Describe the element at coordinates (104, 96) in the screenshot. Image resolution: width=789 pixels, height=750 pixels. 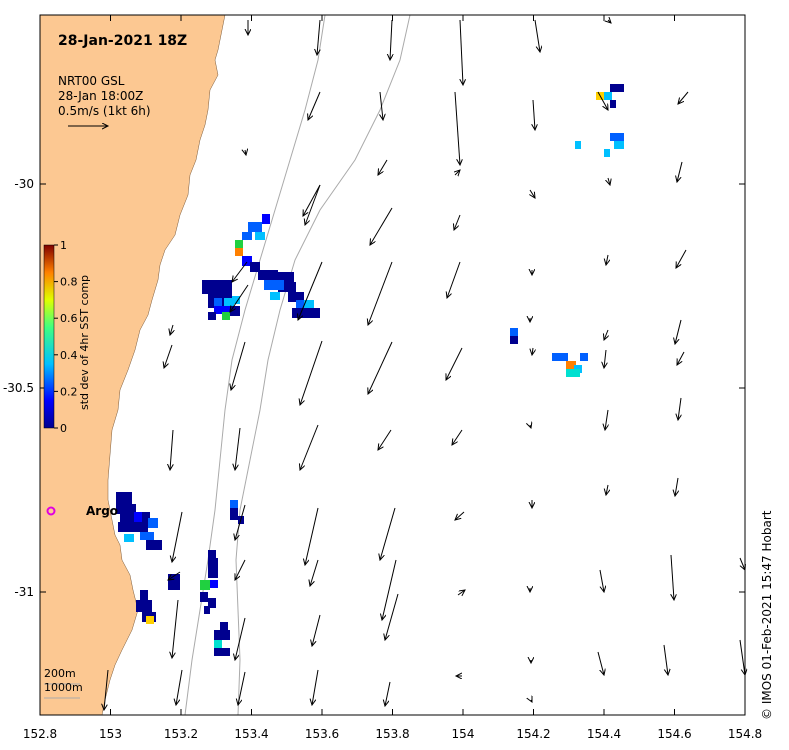
I see `current-legend: NRT00 GSL 28-Jan 18:00Z 0.5m/s (1kt 6h)` at that location.